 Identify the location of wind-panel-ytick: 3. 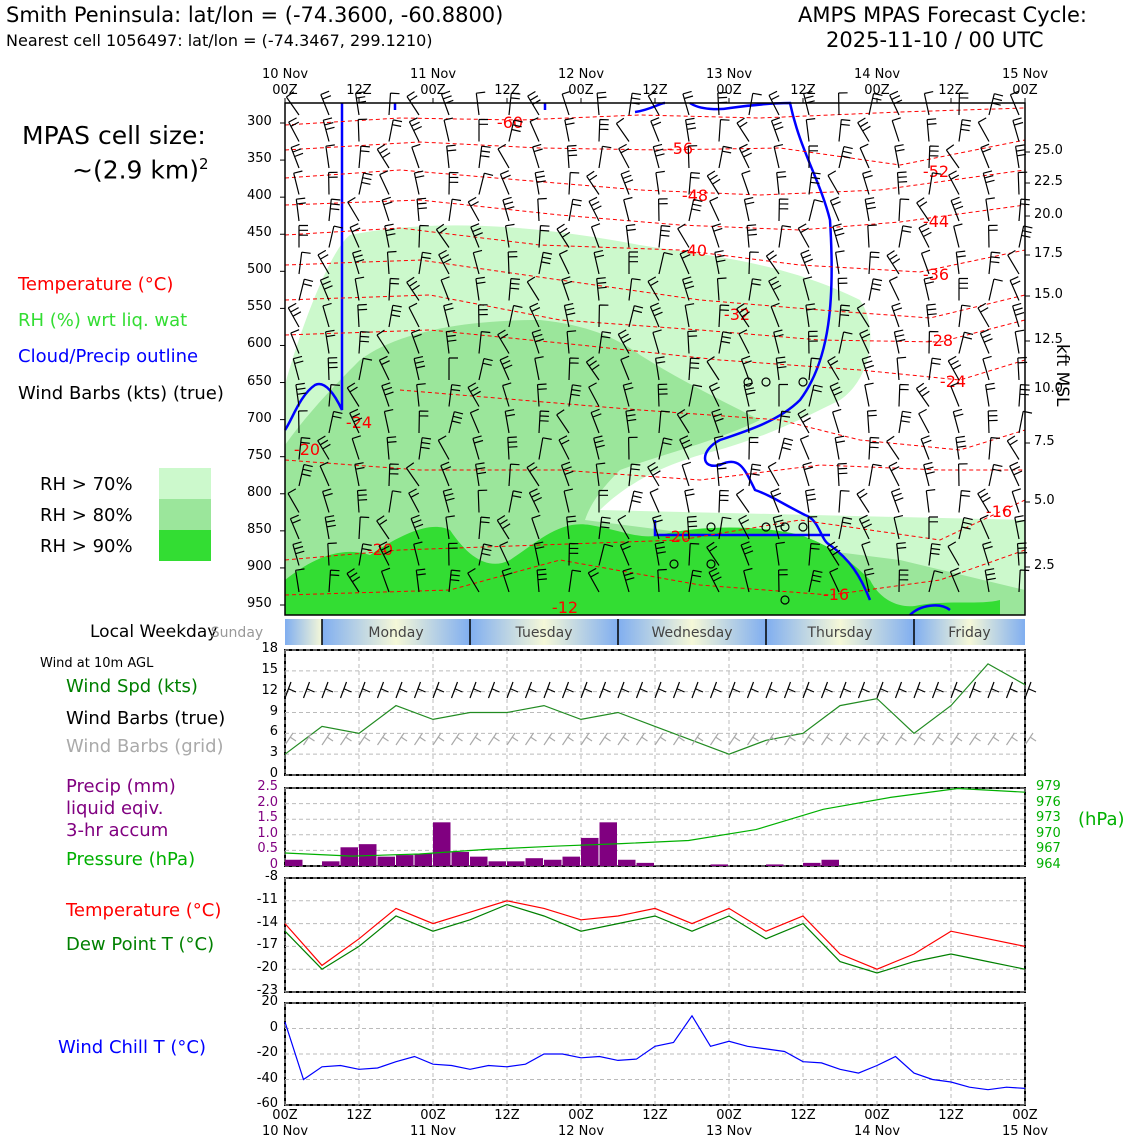
(273, 753).